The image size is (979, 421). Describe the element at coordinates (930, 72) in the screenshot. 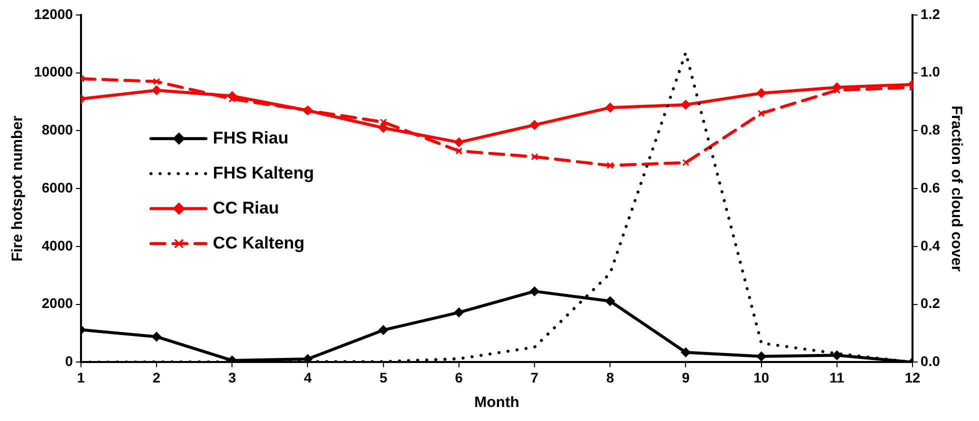

I see `y2-tick-label: 1.0` at that location.